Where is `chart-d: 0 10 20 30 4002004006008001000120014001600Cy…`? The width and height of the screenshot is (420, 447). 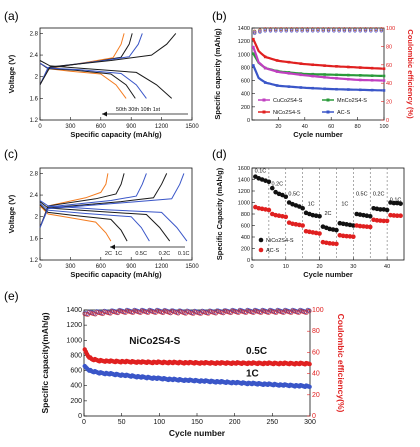 chart-d: 0 10 20 30 4002004006008001000120014001600Cy… is located at coordinates (310, 222).